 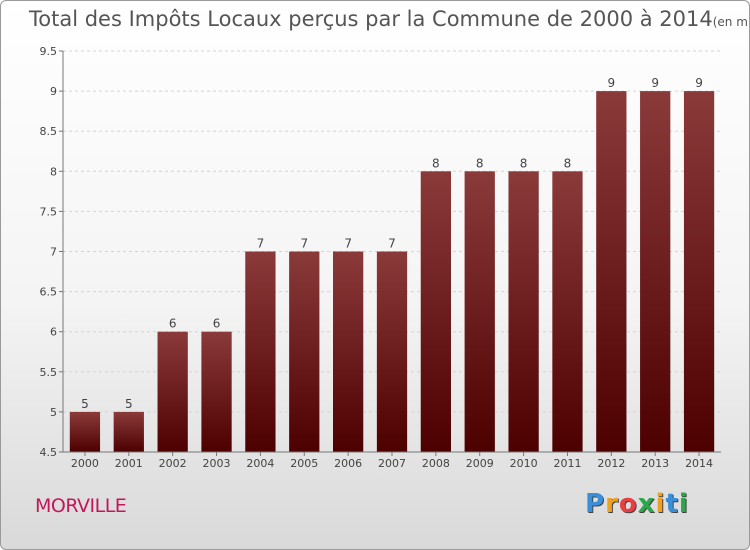 What do you see at coordinates (646, 504) in the screenshot?
I see `logo-letter: x` at bounding box center [646, 504].